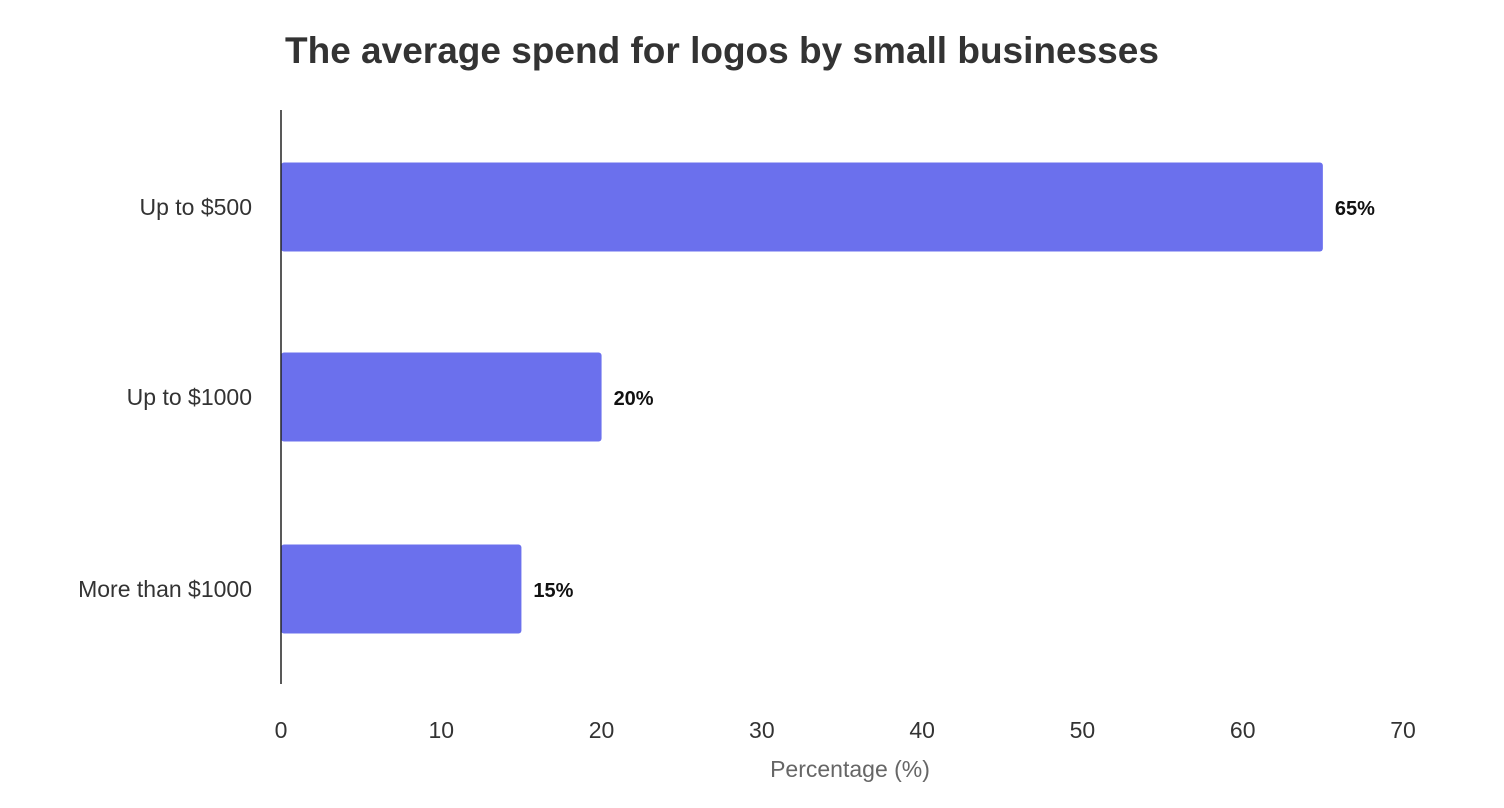 The width and height of the screenshot is (1504, 808). What do you see at coordinates (762, 730) in the screenshot?
I see `x-tick-label: 30` at bounding box center [762, 730].